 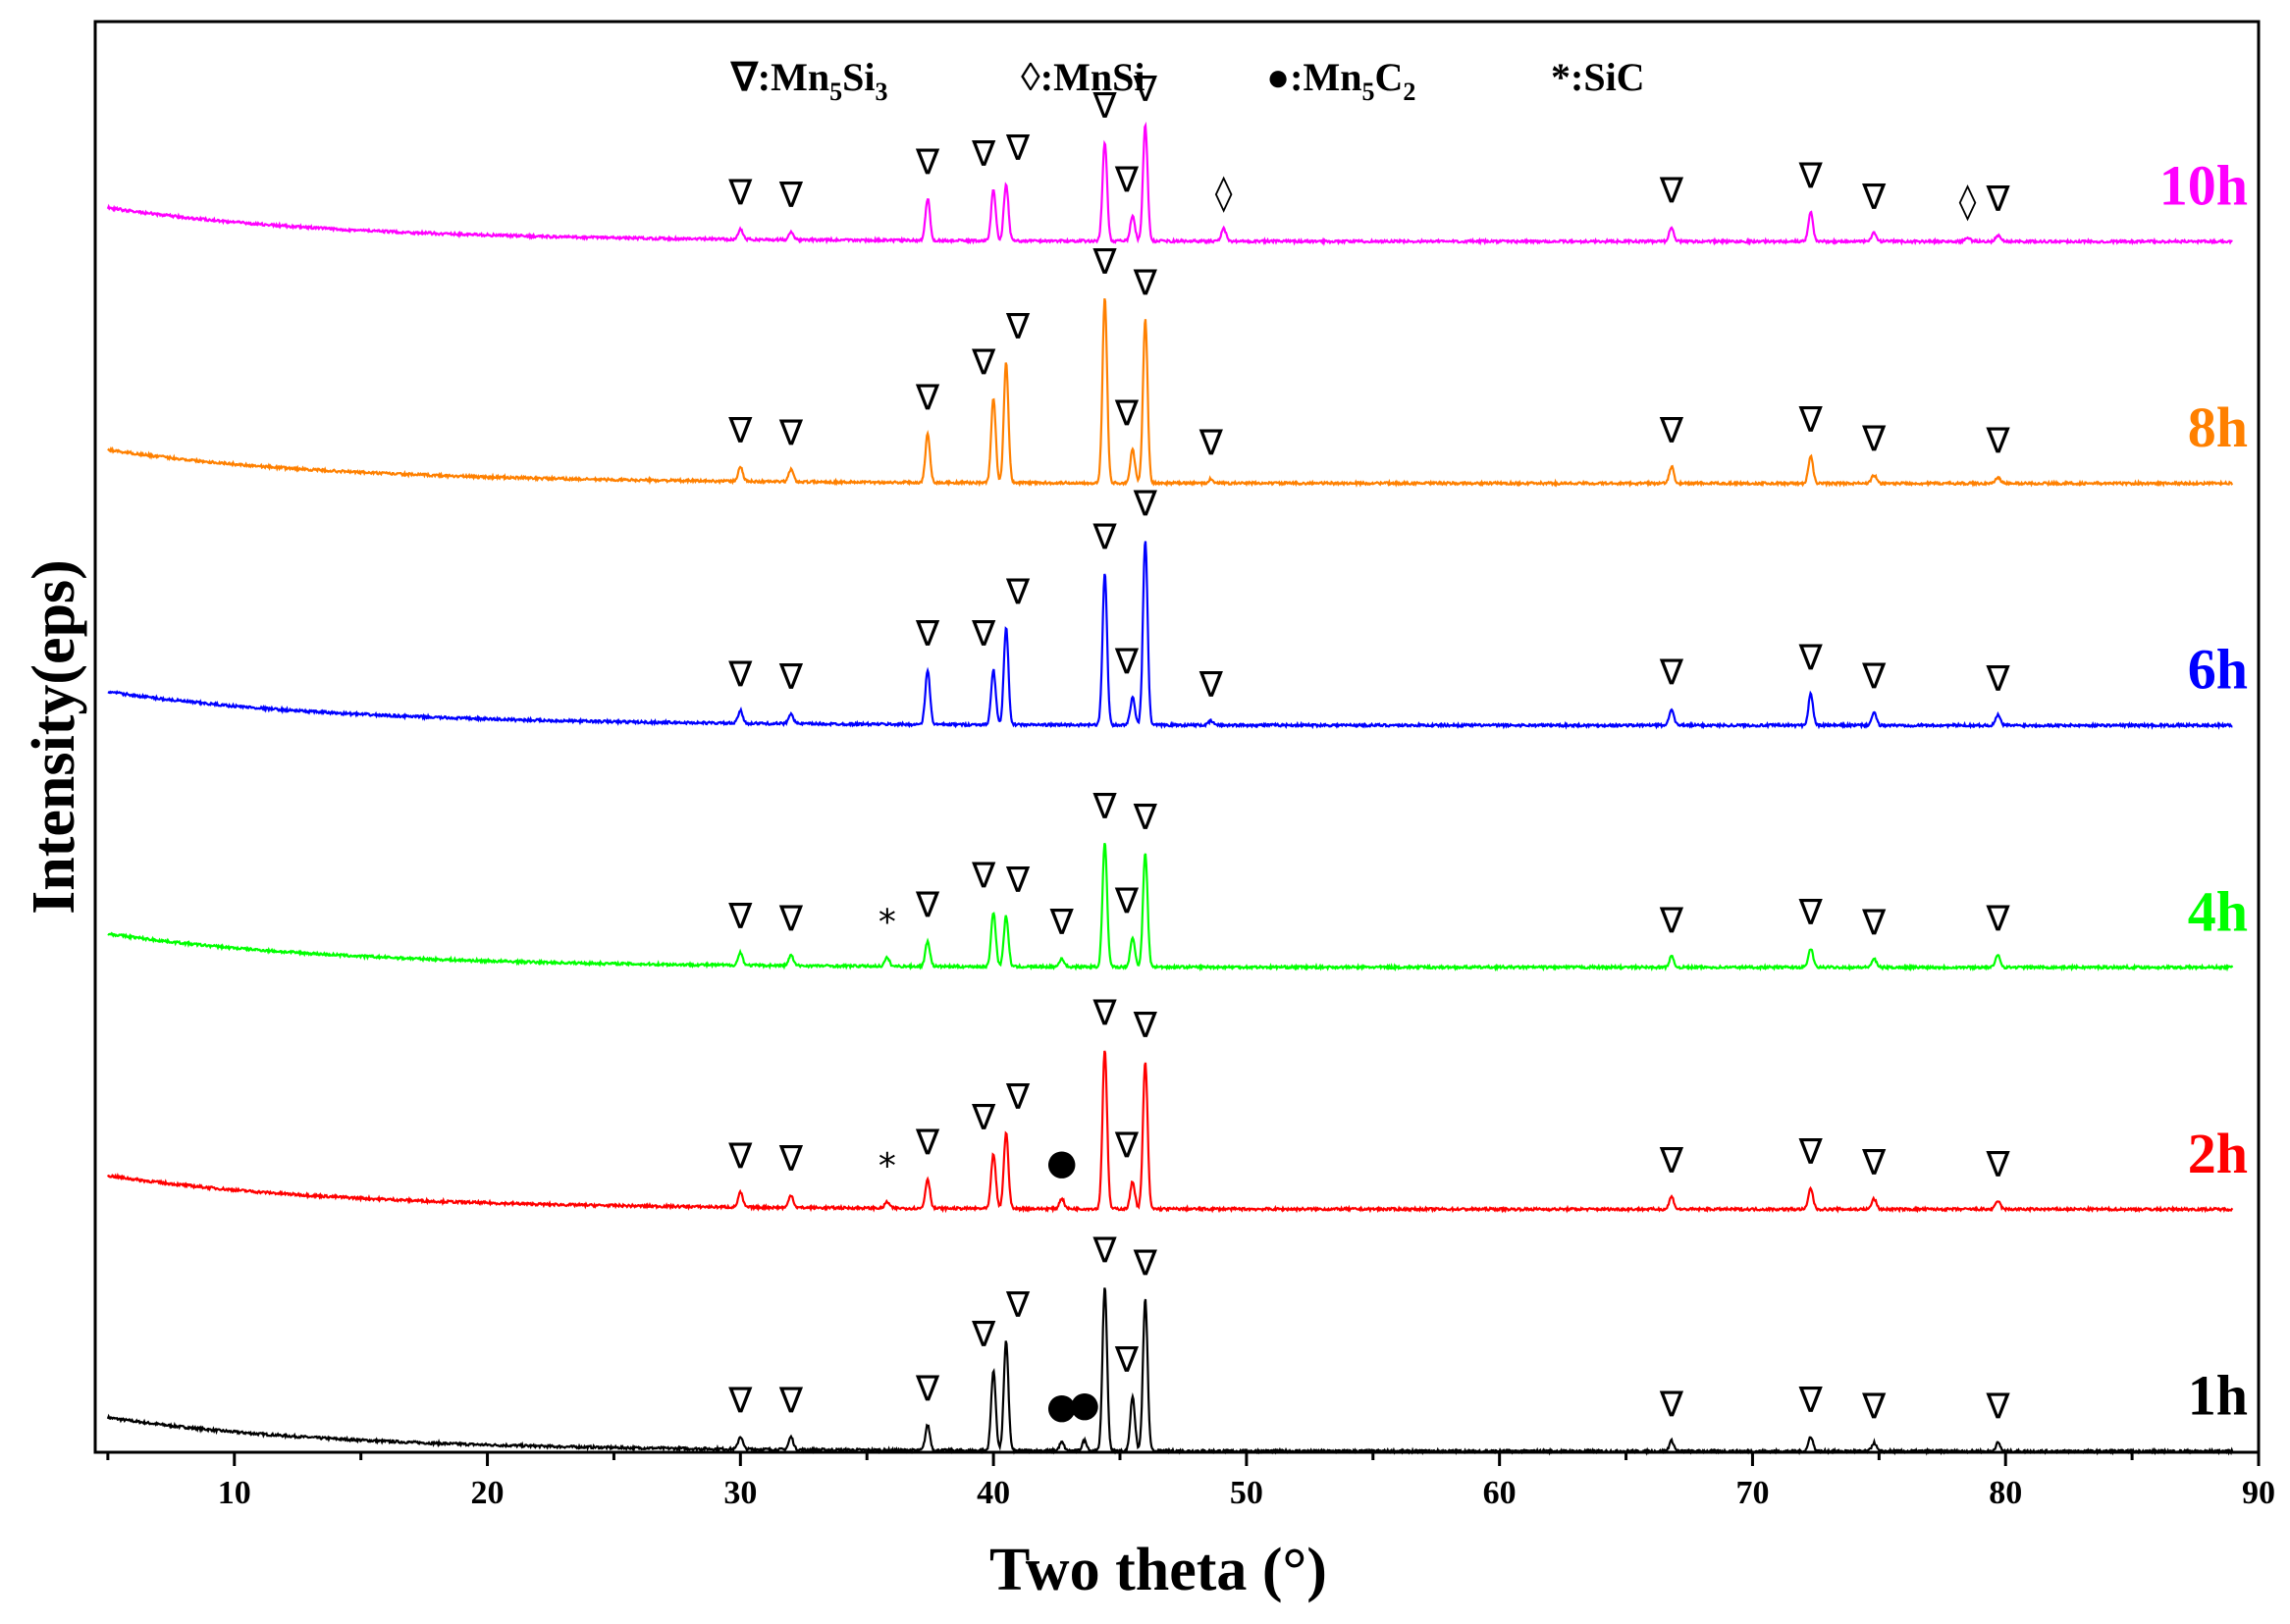 What do you see at coordinates (1127, 662) in the screenshot?
I see `peak-marker-6h-6: ∇` at bounding box center [1127, 662].